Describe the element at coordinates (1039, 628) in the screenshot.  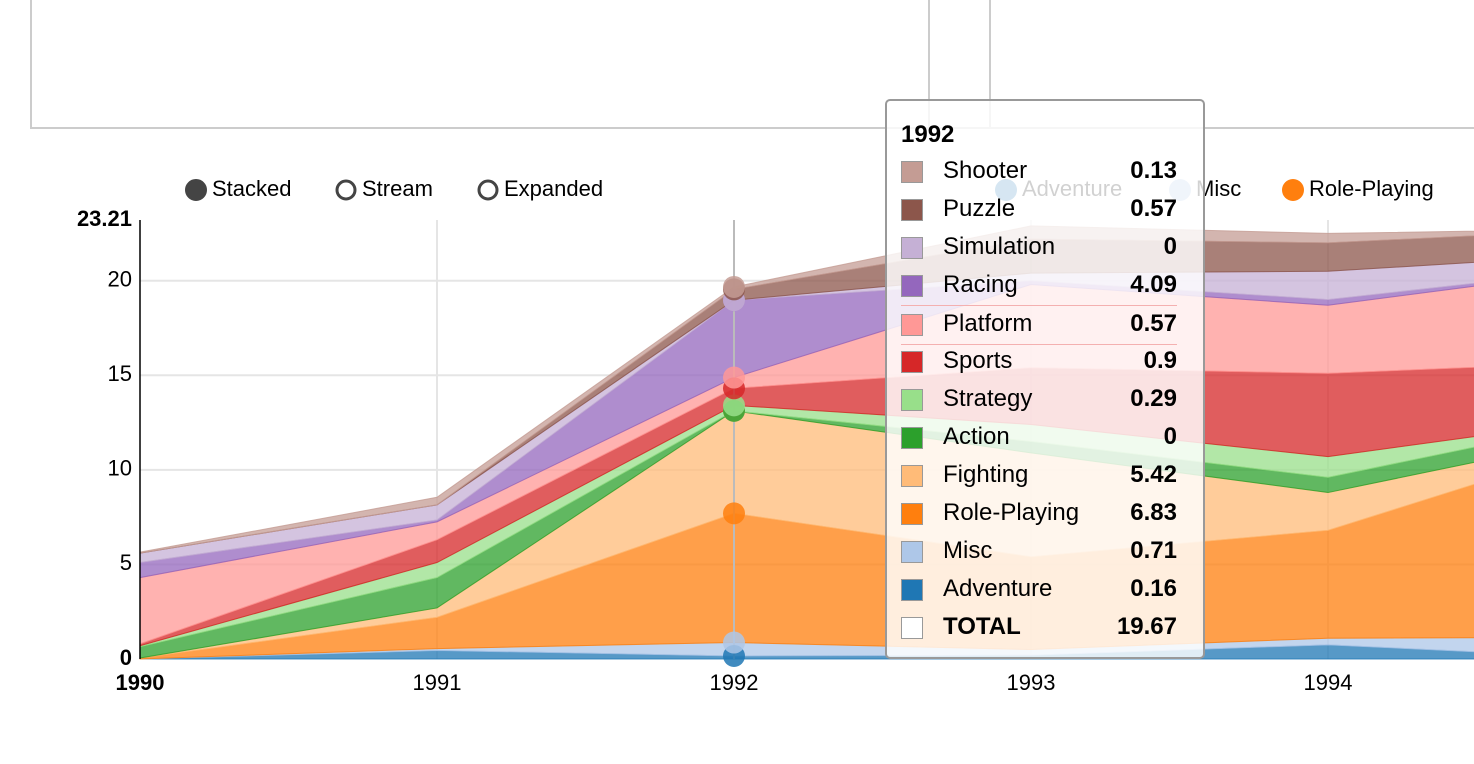
I see `tooltip-row: TOTAL 19.67` at that location.